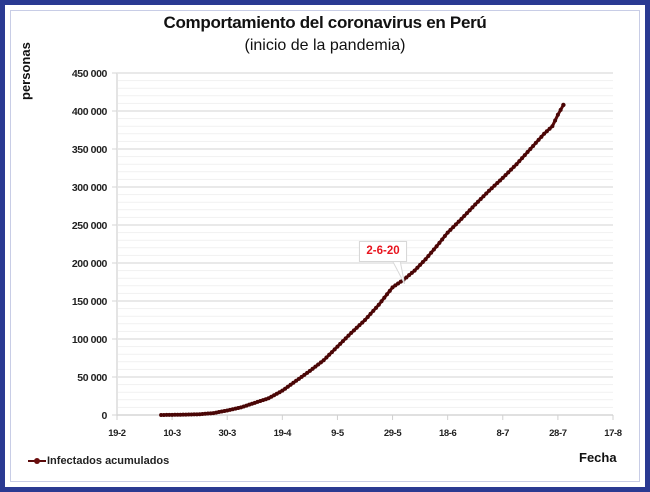 The width and height of the screenshot is (650, 492). What do you see at coordinates (90, 226) in the screenshot?
I see `y-tick-label: 250 000` at bounding box center [90, 226].